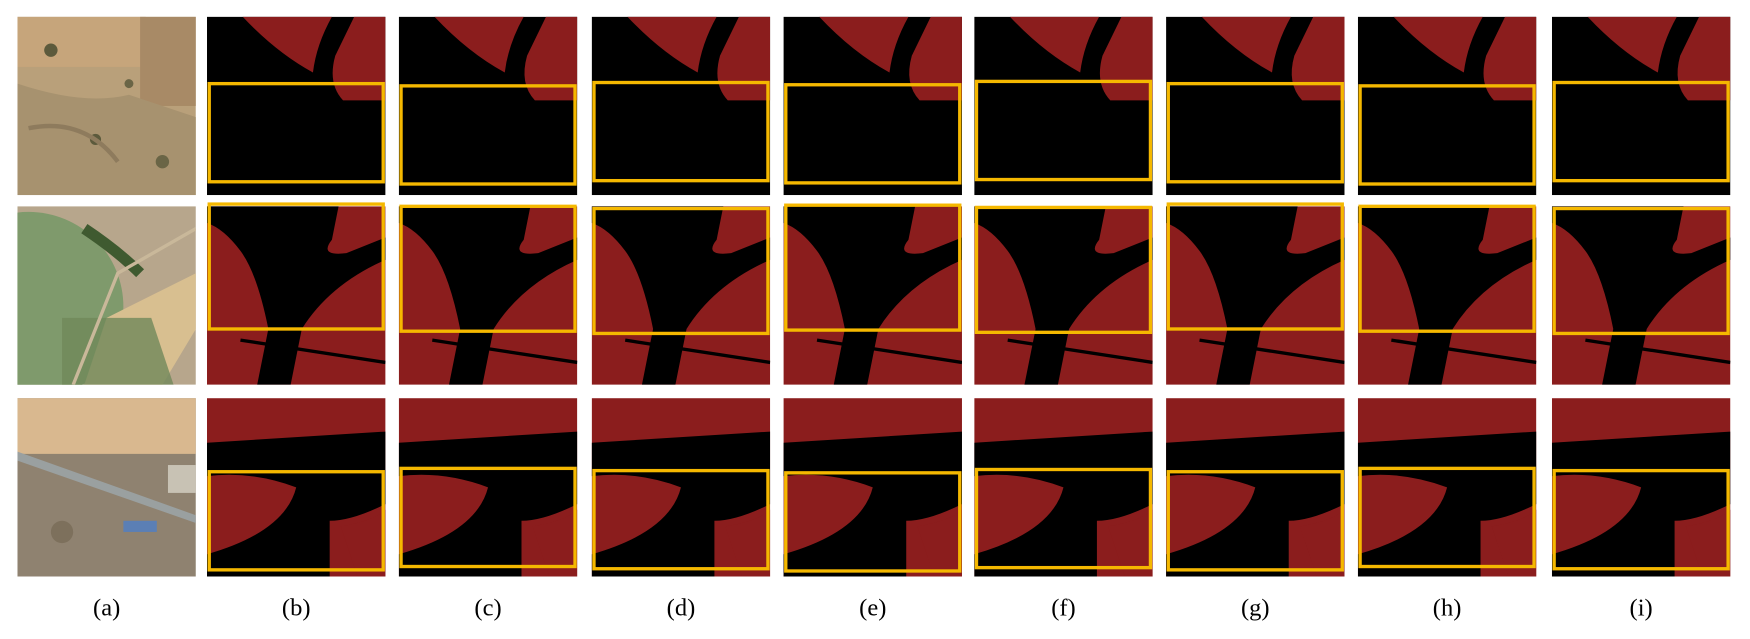  I want to click on column-label: (b), so click(296, 608).